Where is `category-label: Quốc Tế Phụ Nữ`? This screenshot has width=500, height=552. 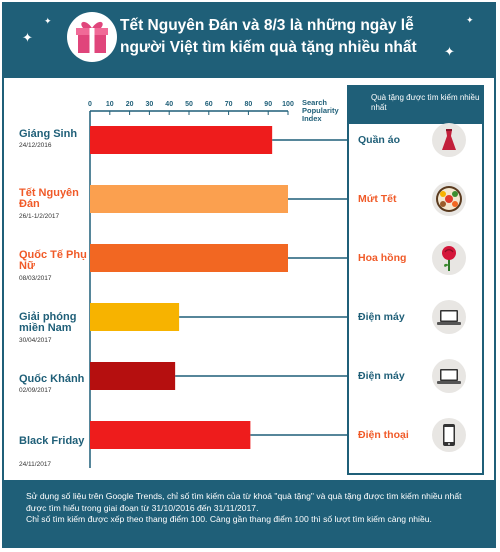
category-label: Quốc Tế Phụ Nữ is located at coordinates (53, 260).